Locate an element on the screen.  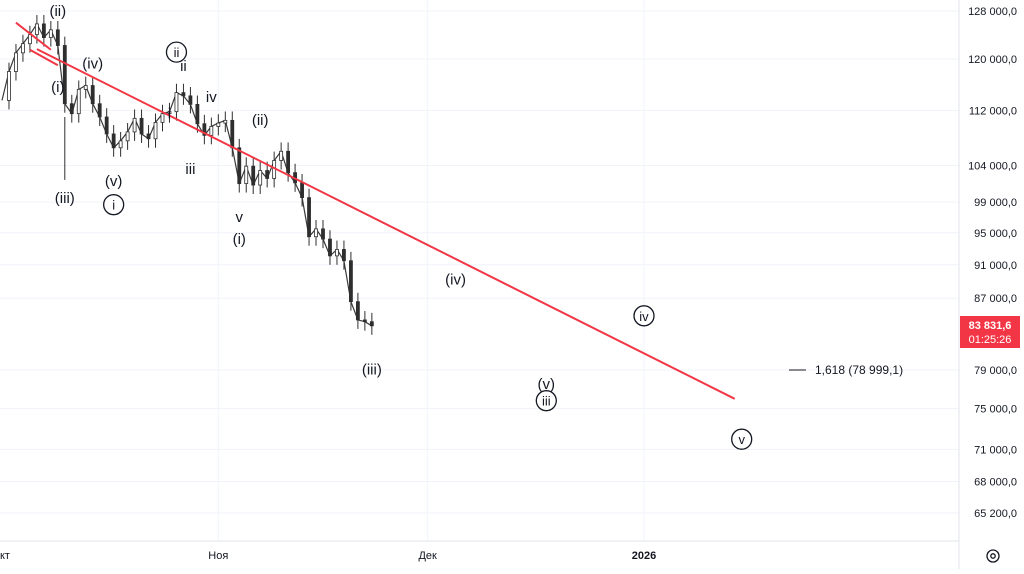
current-price-label: 83 831,6 is located at coordinates (990, 326).